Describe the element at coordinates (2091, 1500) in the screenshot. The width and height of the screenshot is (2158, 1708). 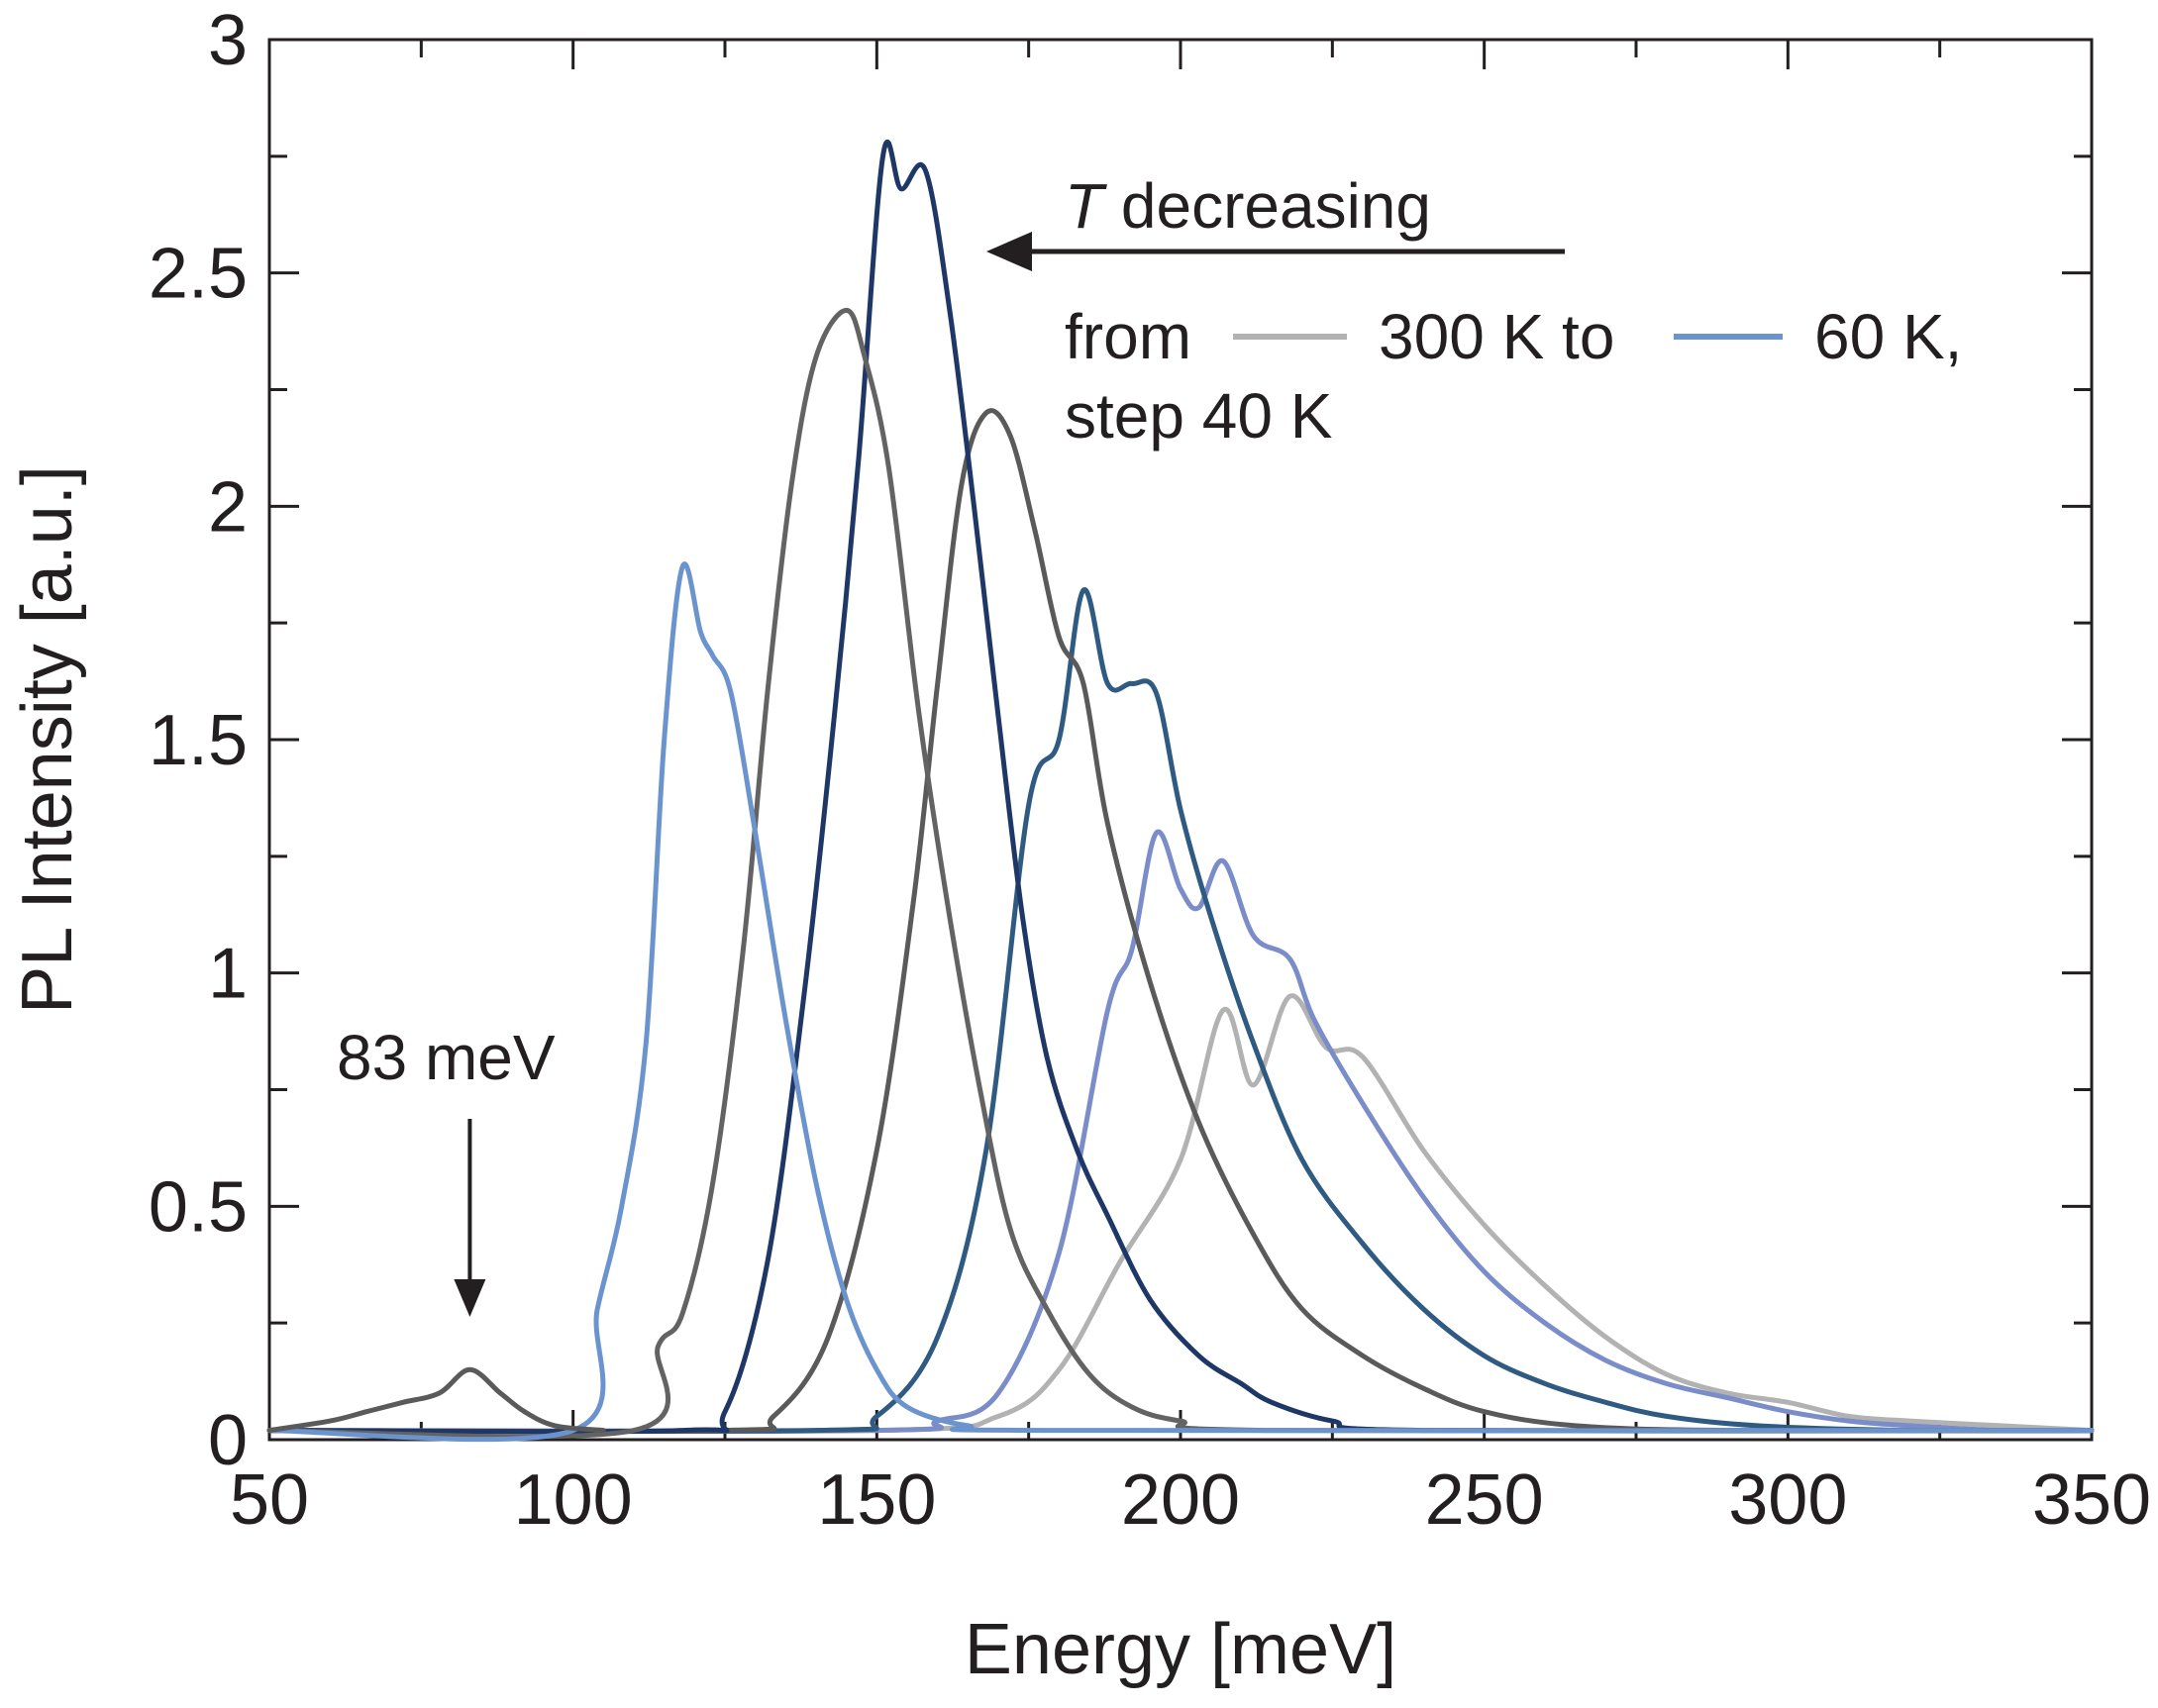
I see `x-tick-label: 350` at that location.